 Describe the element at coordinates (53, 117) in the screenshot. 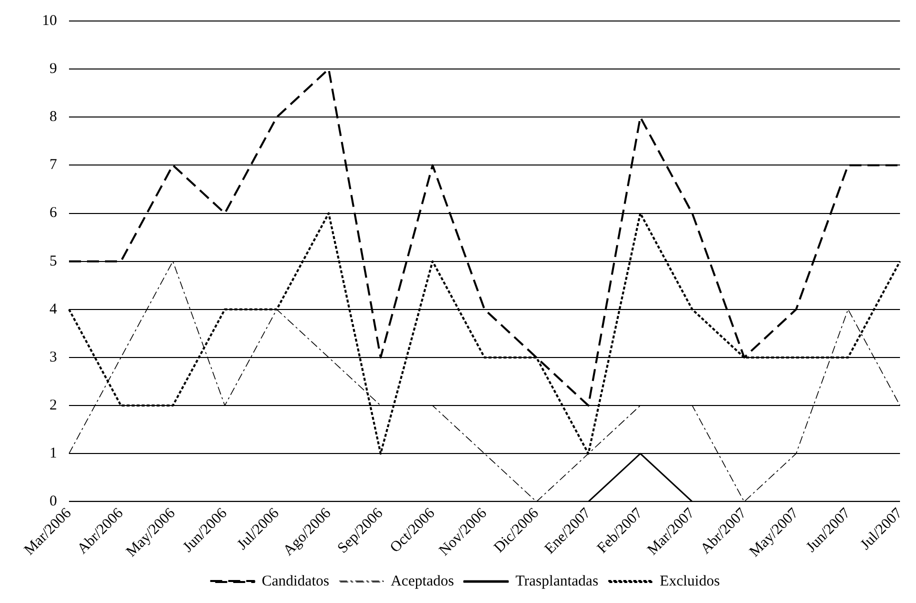

I see `y-tick-label: 8` at that location.